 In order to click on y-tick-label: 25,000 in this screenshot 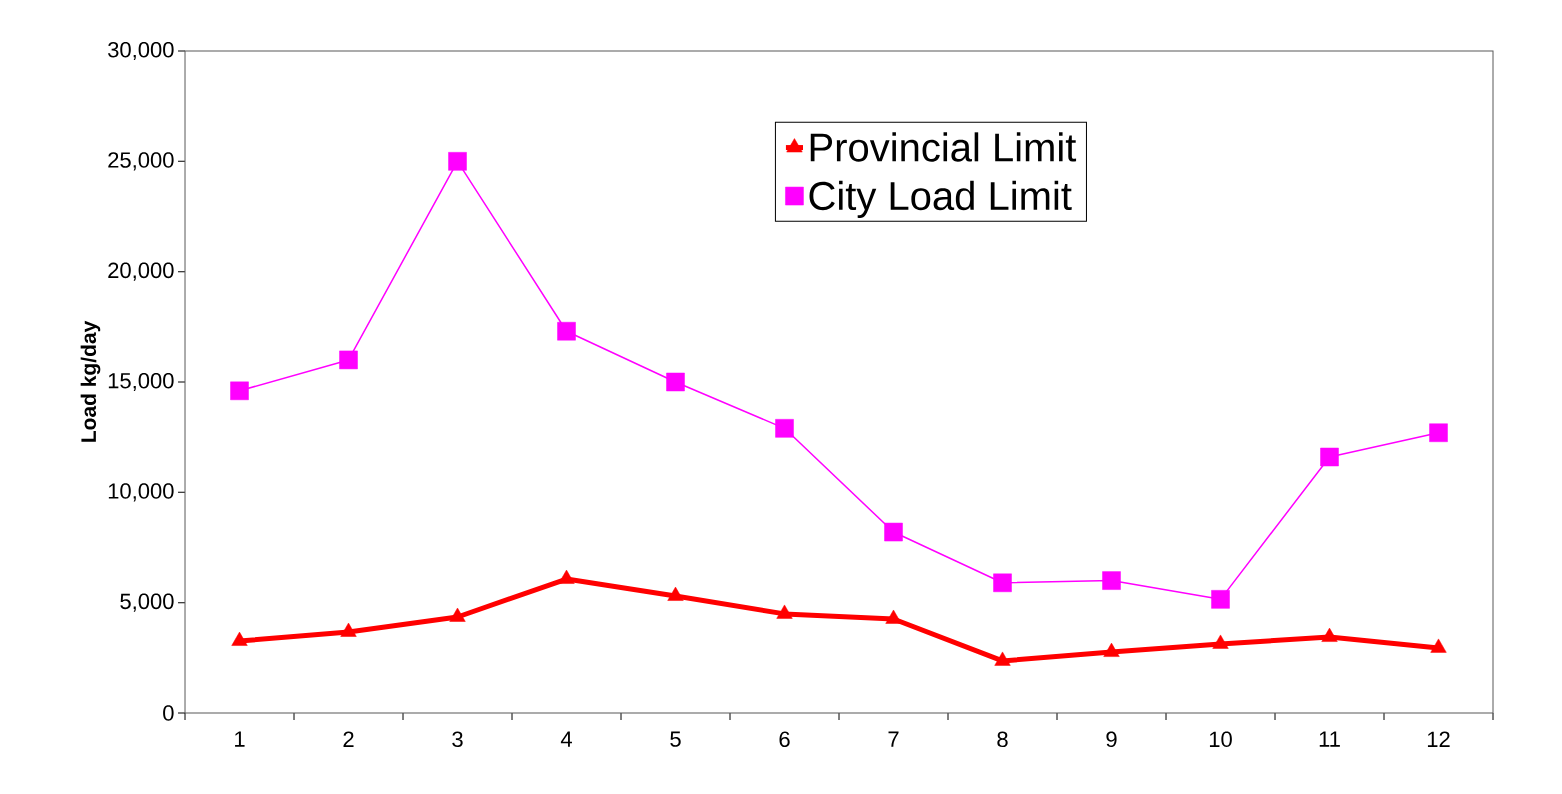, I will do `click(141, 161)`.